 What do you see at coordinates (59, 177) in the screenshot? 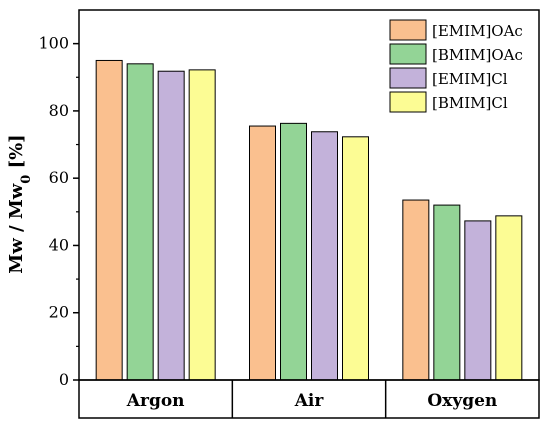
I see `y-tick-label: 60` at bounding box center [59, 177].